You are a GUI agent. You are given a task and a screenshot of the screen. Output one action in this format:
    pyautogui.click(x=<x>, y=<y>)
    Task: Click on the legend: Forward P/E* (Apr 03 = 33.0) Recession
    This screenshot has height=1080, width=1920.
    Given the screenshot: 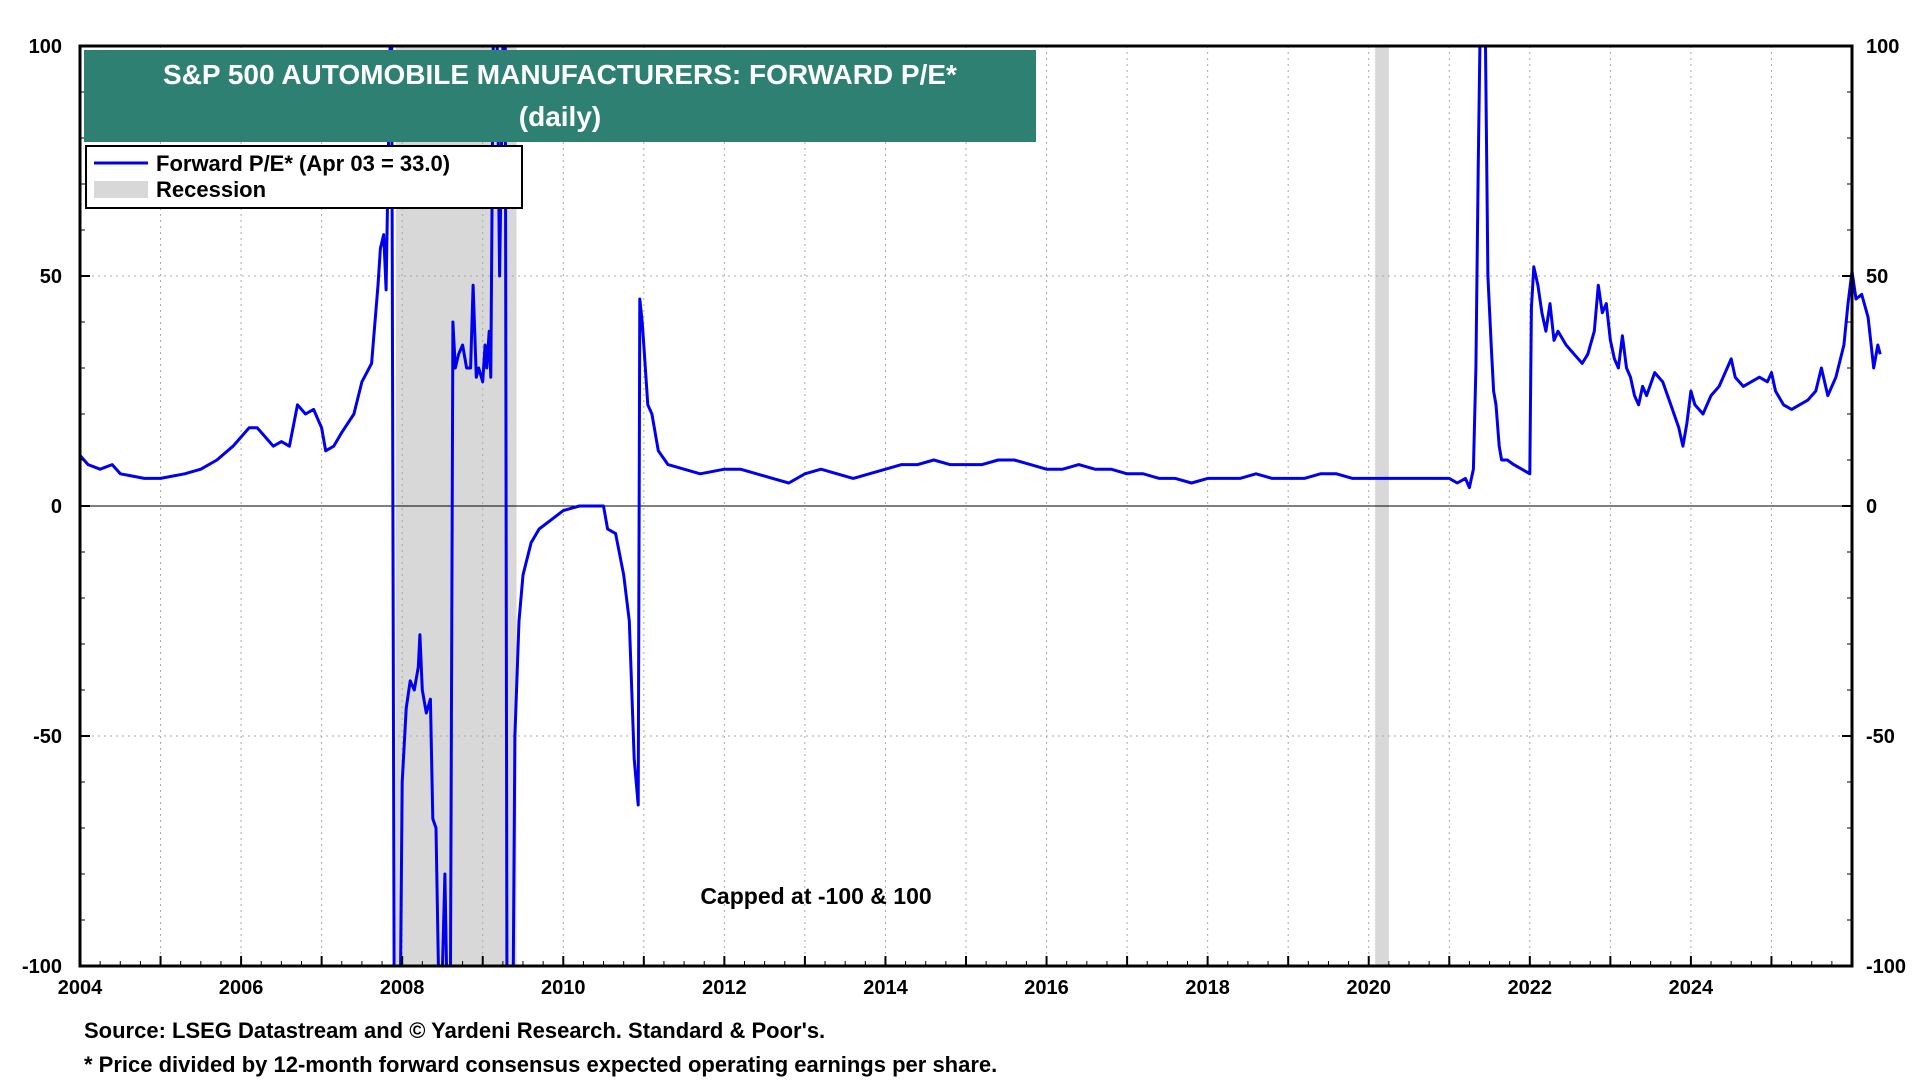 What is the action you would take?
    pyautogui.click(x=304, y=177)
    